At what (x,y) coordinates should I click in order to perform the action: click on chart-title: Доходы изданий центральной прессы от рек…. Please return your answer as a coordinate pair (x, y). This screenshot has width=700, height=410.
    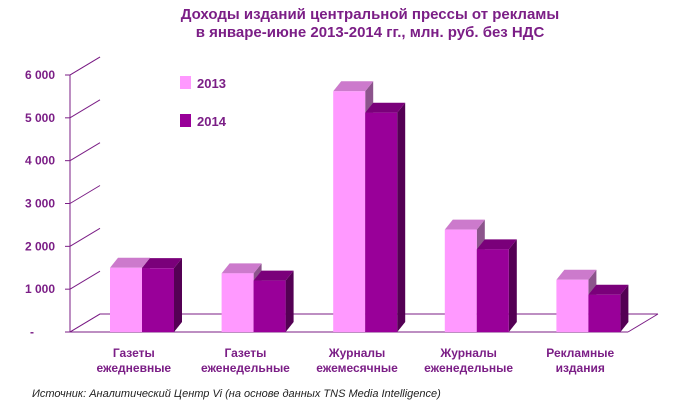
    Looking at the image, I should click on (370, 24).